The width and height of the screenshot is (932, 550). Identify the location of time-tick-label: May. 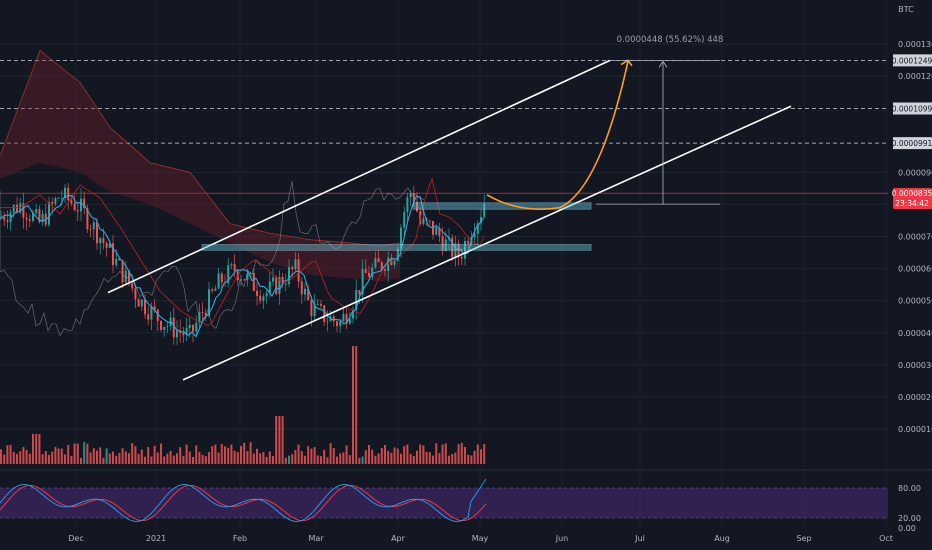
(480, 538).